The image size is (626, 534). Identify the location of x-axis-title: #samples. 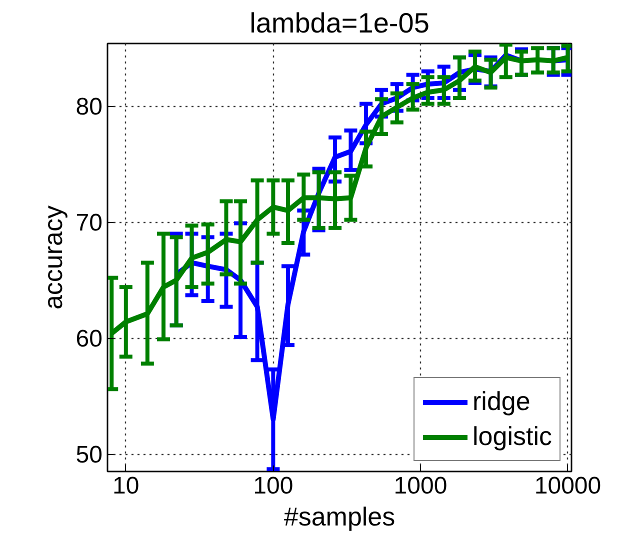
(340, 517).